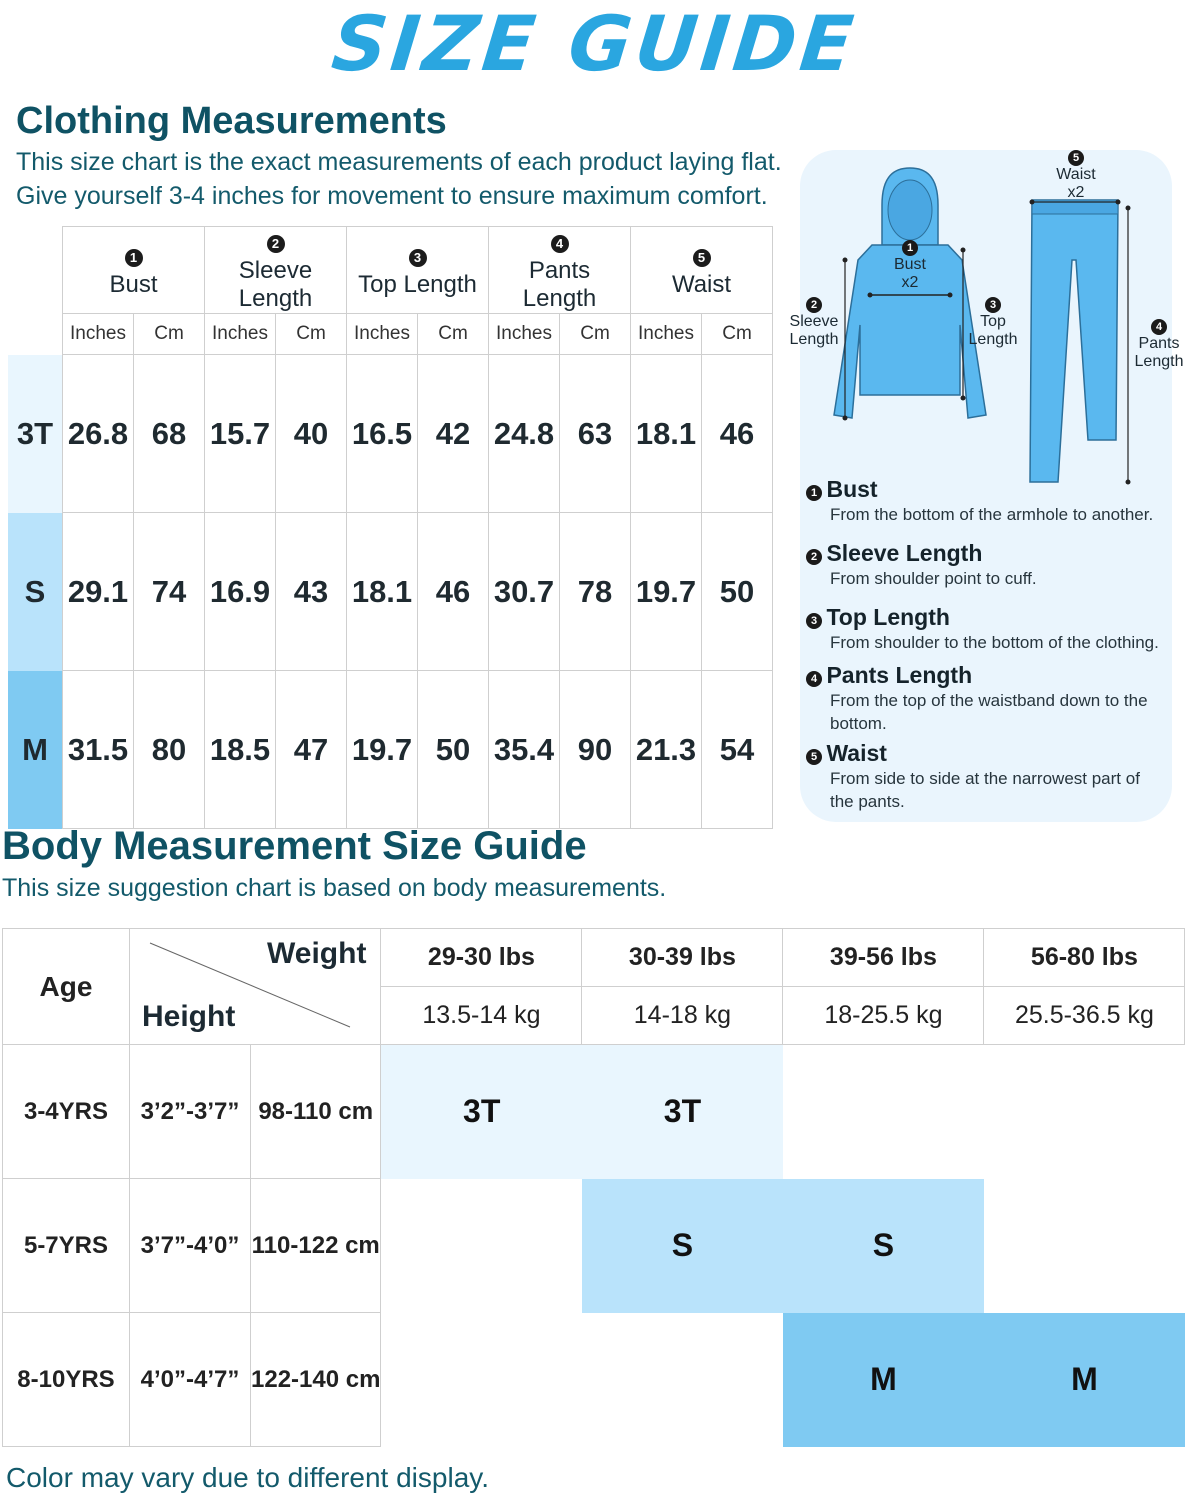 Image resolution: width=1189 pixels, height=1500 pixels. Describe the element at coordinates (559, 270) in the screenshot. I see `col-header-pants-length: 4 Pants Length` at that location.